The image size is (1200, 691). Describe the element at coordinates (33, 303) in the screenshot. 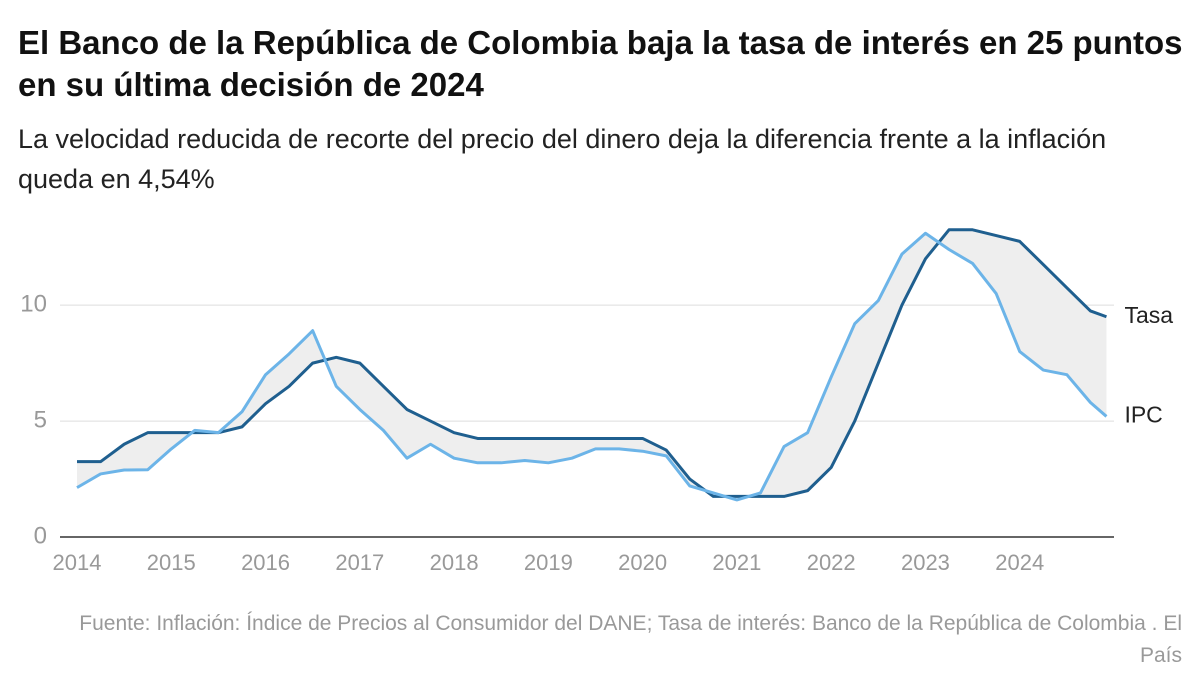

I see `y-tick-label: 10` at that location.